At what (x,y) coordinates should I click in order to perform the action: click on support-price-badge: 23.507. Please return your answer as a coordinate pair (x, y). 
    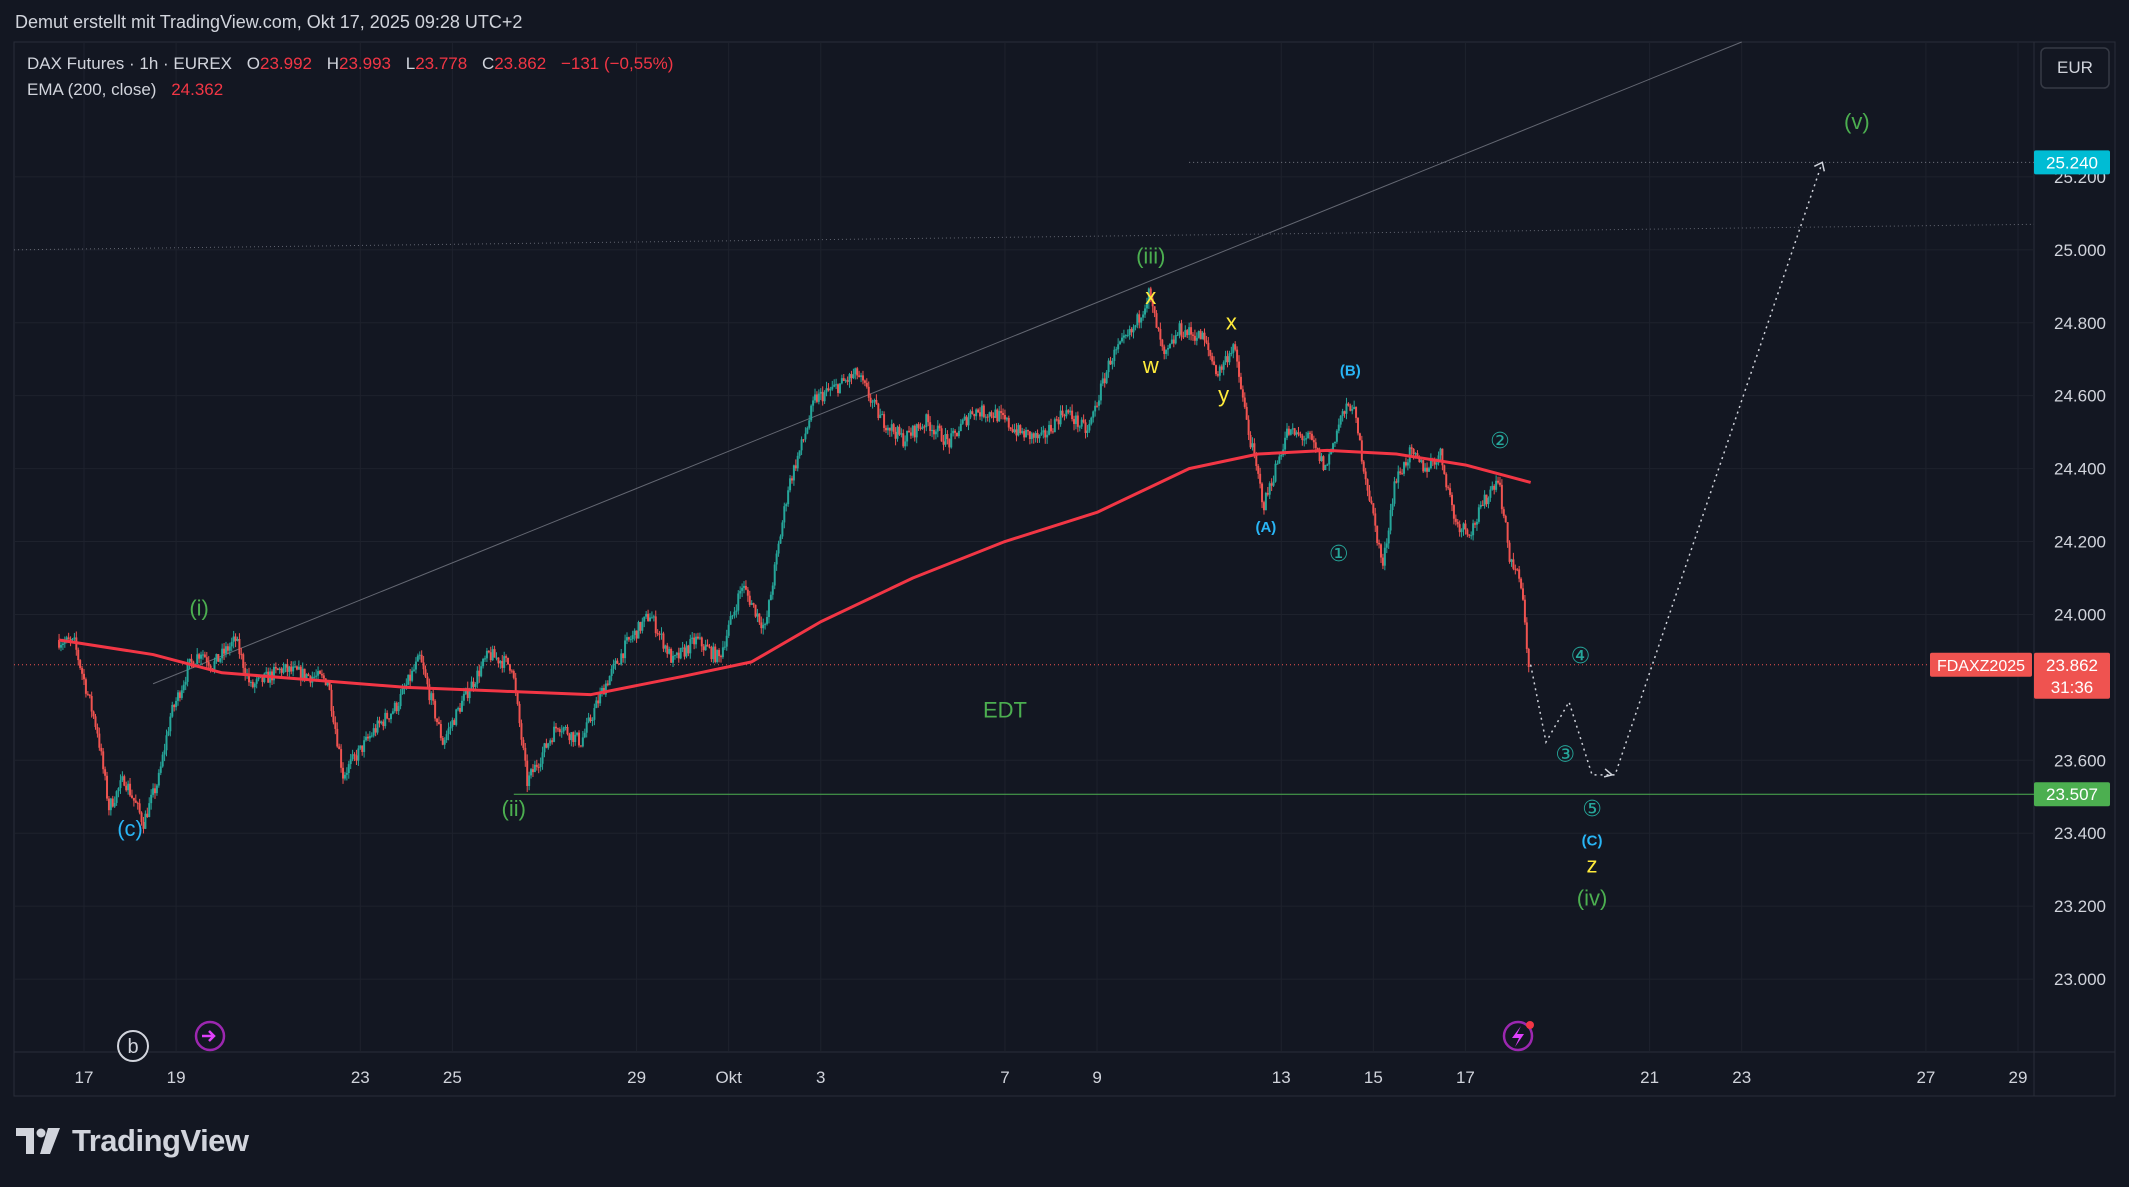
    Looking at the image, I should click on (2072, 794).